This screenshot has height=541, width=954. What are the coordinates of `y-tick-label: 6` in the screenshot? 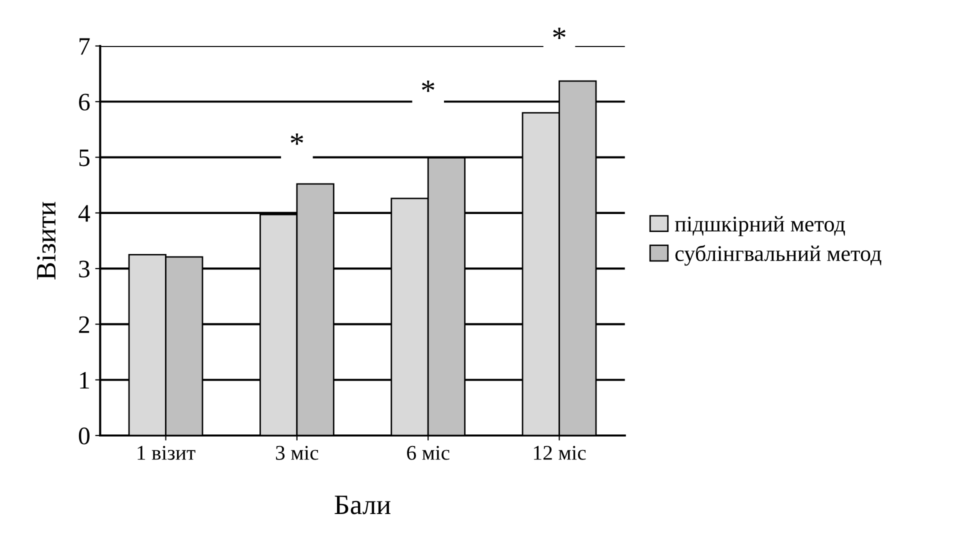 It's located at (84, 102).